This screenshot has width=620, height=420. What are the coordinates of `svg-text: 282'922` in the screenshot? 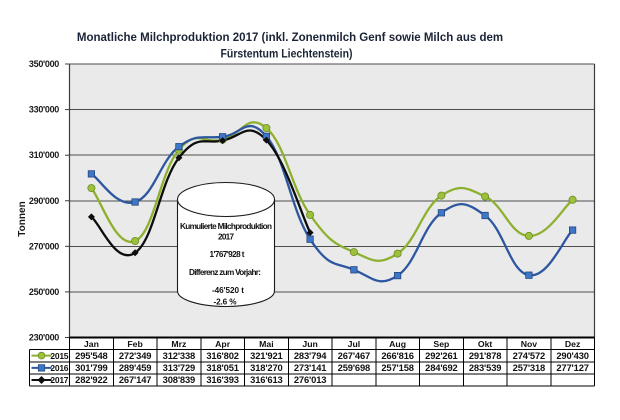 It's located at (91, 379).